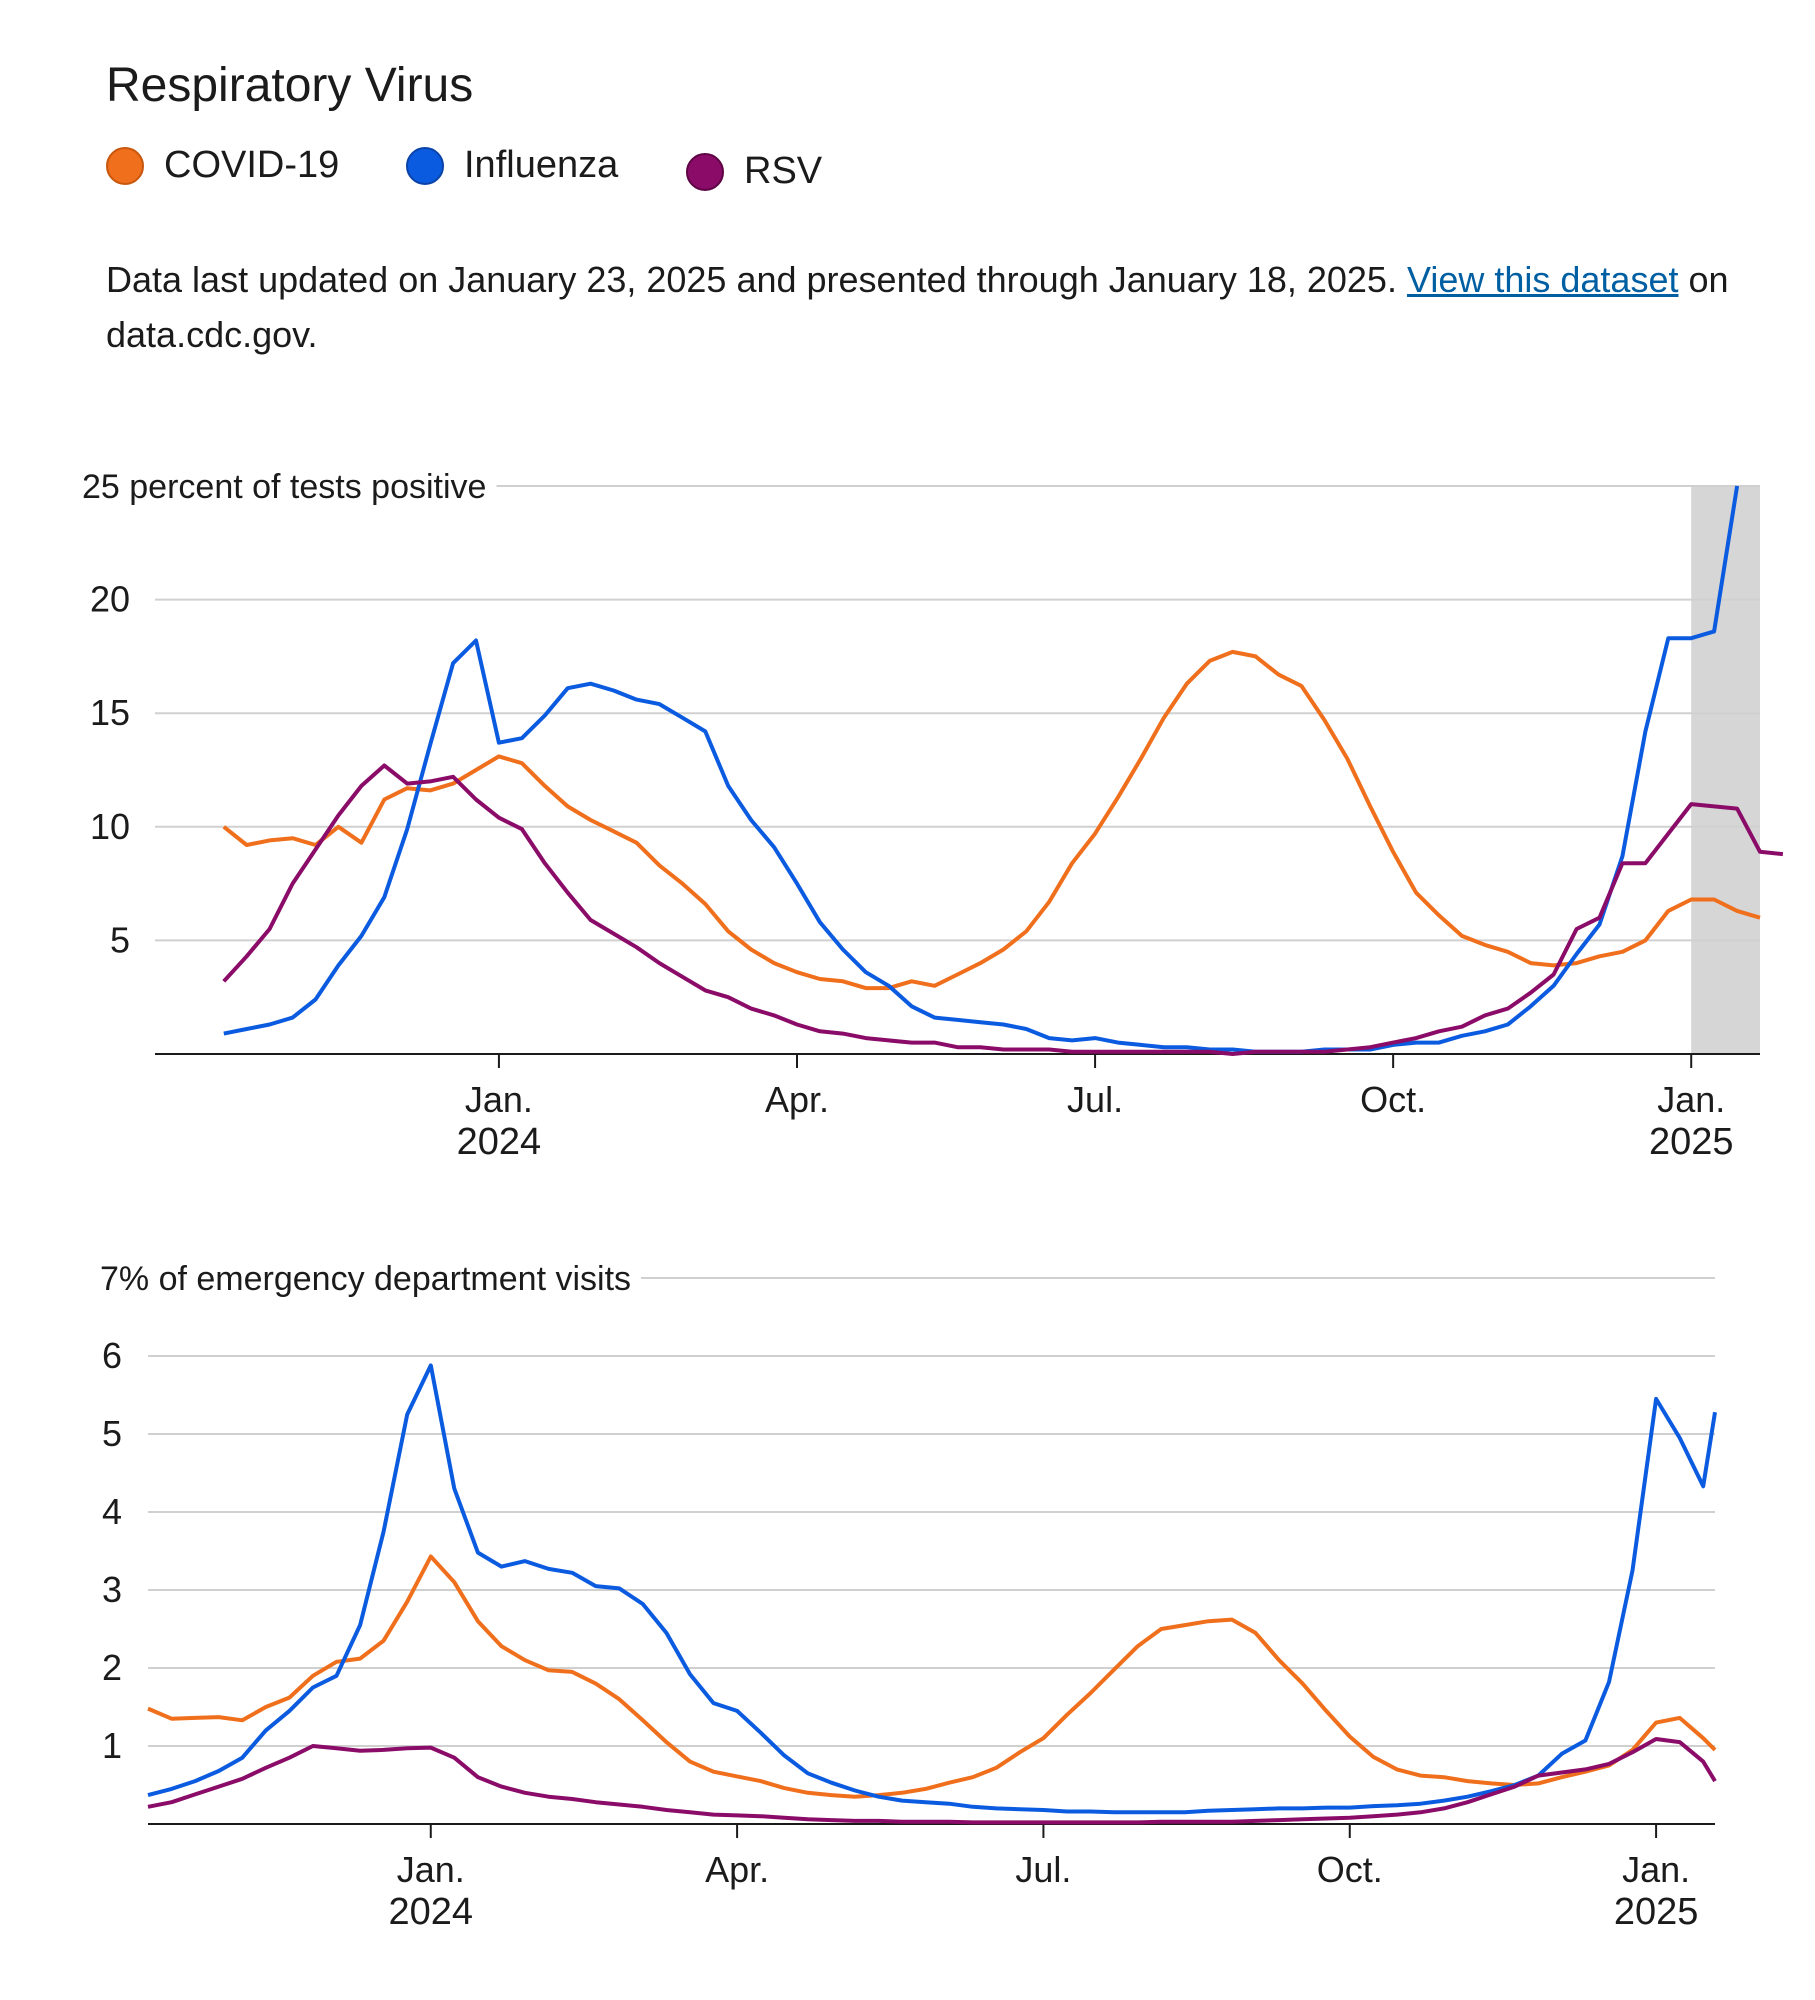 The height and width of the screenshot is (2000, 1815). I want to click on y-axis-title: 25 percent of tests positive, so click(284, 487).